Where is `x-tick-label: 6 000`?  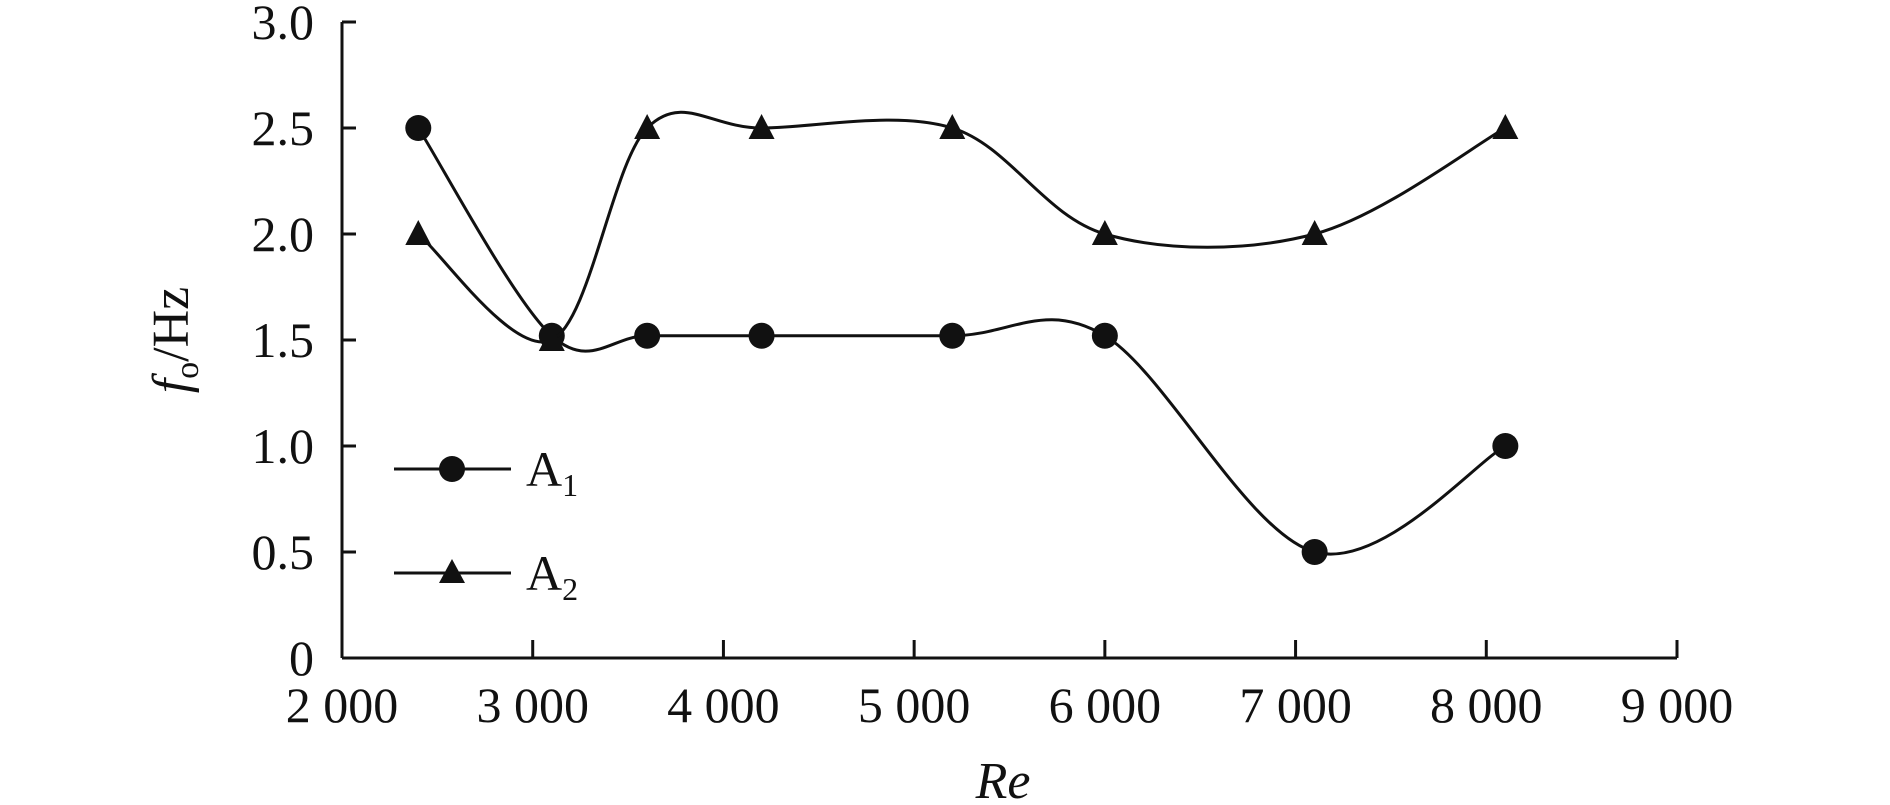 x-tick-label: 6 000 is located at coordinates (1105, 705).